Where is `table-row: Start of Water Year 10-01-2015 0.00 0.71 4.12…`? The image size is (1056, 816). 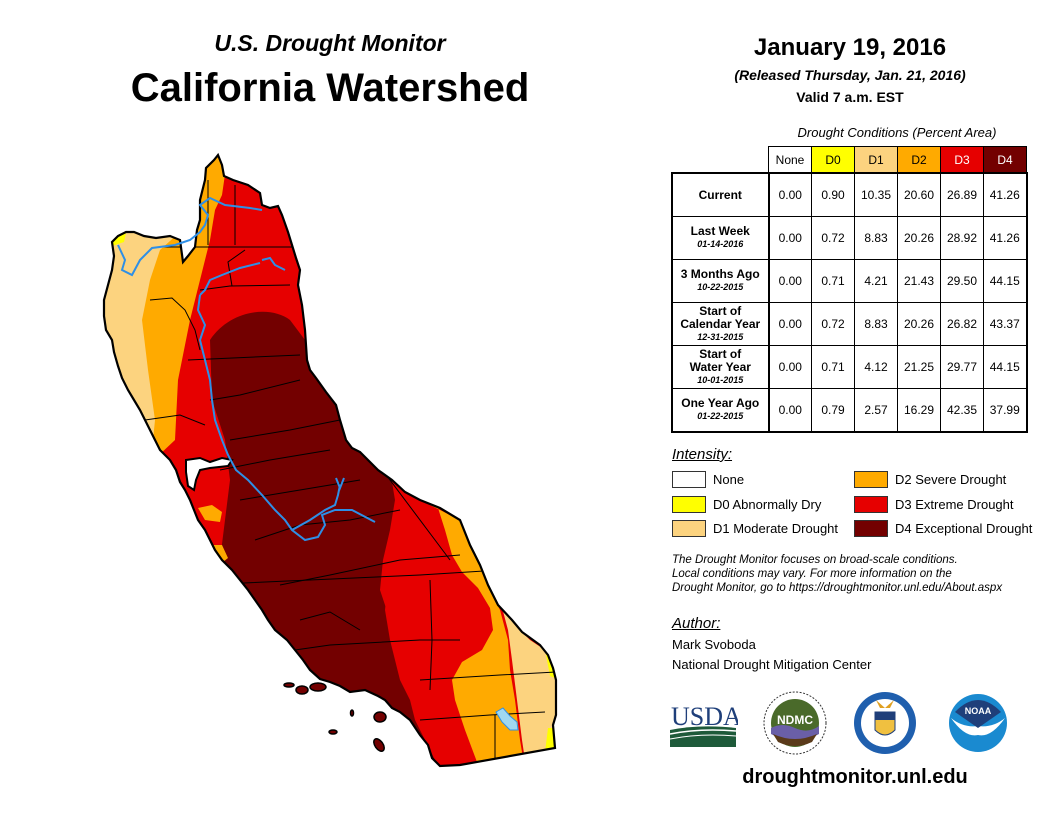
table-row: Start of Water Year 10-01-2015 0.00 0.71 4.12… is located at coordinates (849, 367).